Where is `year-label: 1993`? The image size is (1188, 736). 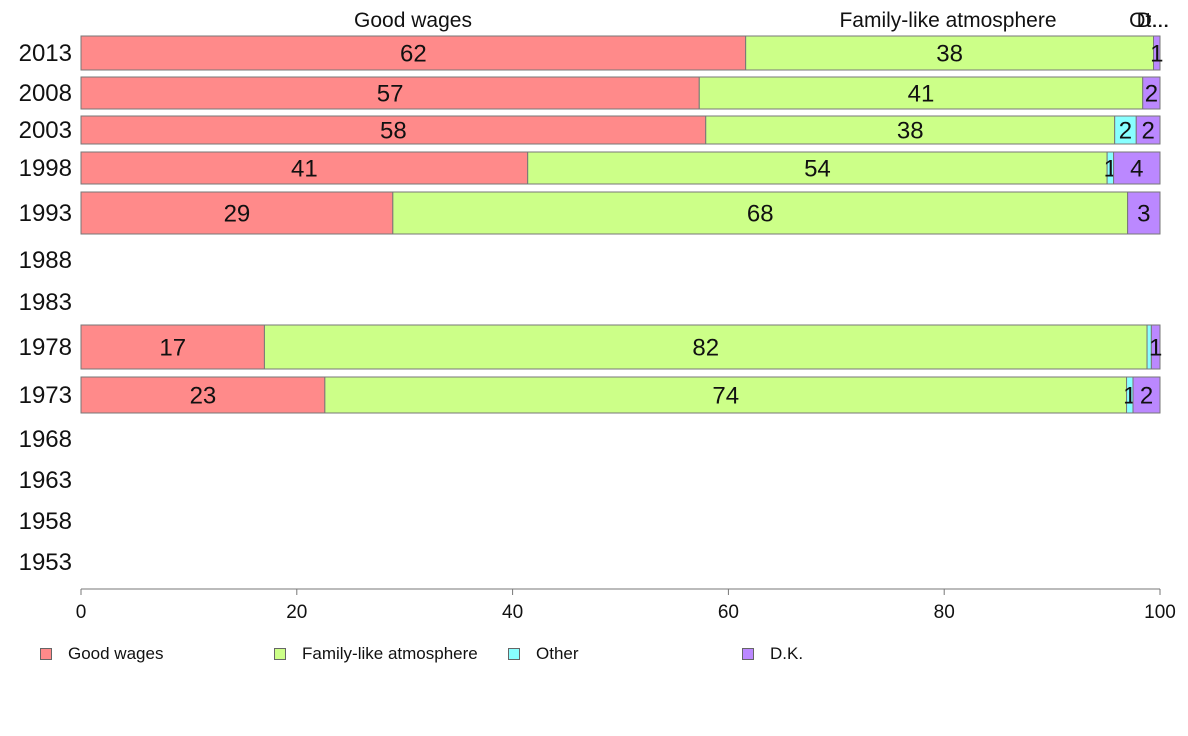
year-label: 1993 is located at coordinates (45, 213).